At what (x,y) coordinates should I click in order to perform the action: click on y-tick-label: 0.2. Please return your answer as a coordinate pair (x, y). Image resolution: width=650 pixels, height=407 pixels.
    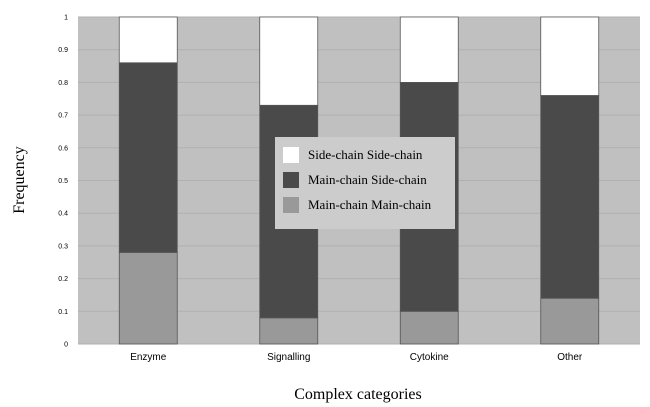
    Looking at the image, I should click on (63, 279).